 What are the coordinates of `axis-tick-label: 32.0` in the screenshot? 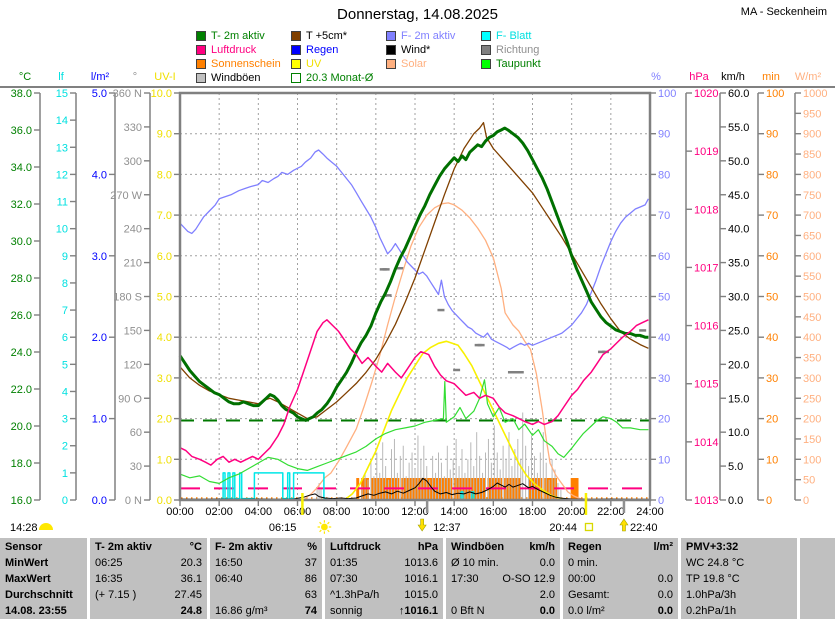 It's located at (21, 205).